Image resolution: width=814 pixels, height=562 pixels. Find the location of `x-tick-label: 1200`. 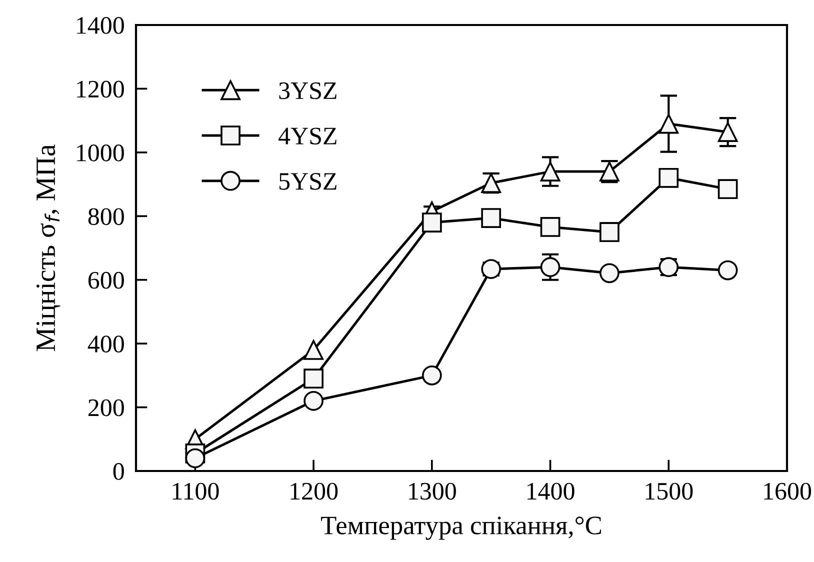

x-tick-label: 1200 is located at coordinates (314, 491).